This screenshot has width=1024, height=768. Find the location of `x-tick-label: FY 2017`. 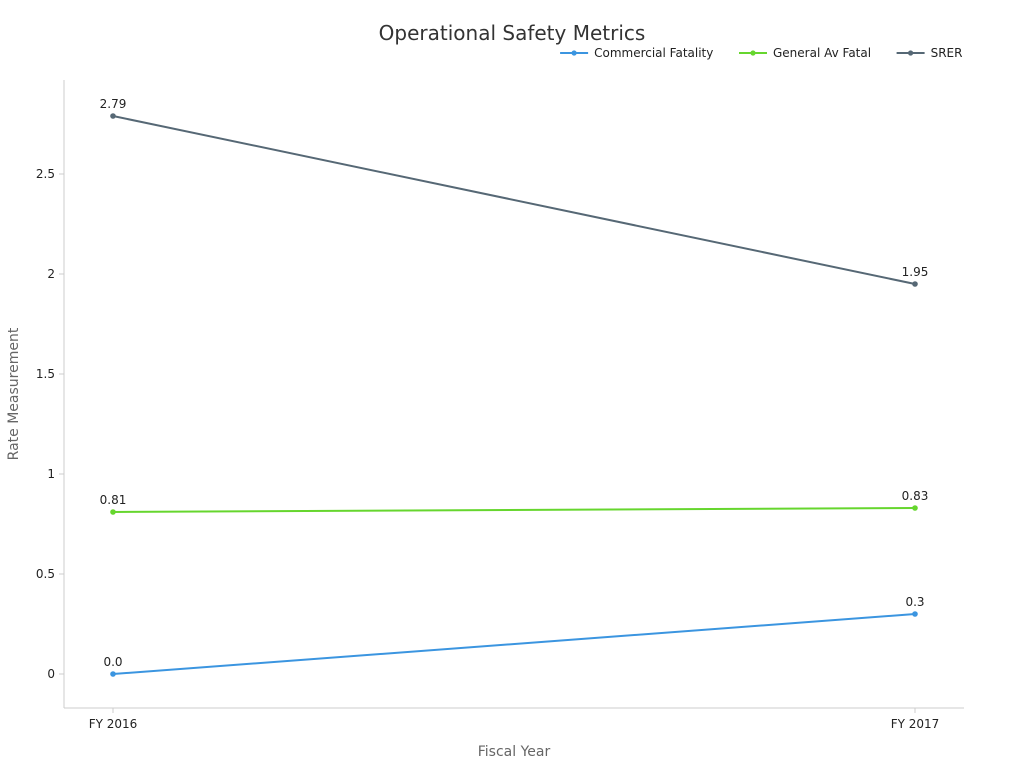

x-tick-label: FY 2017 is located at coordinates (915, 724).